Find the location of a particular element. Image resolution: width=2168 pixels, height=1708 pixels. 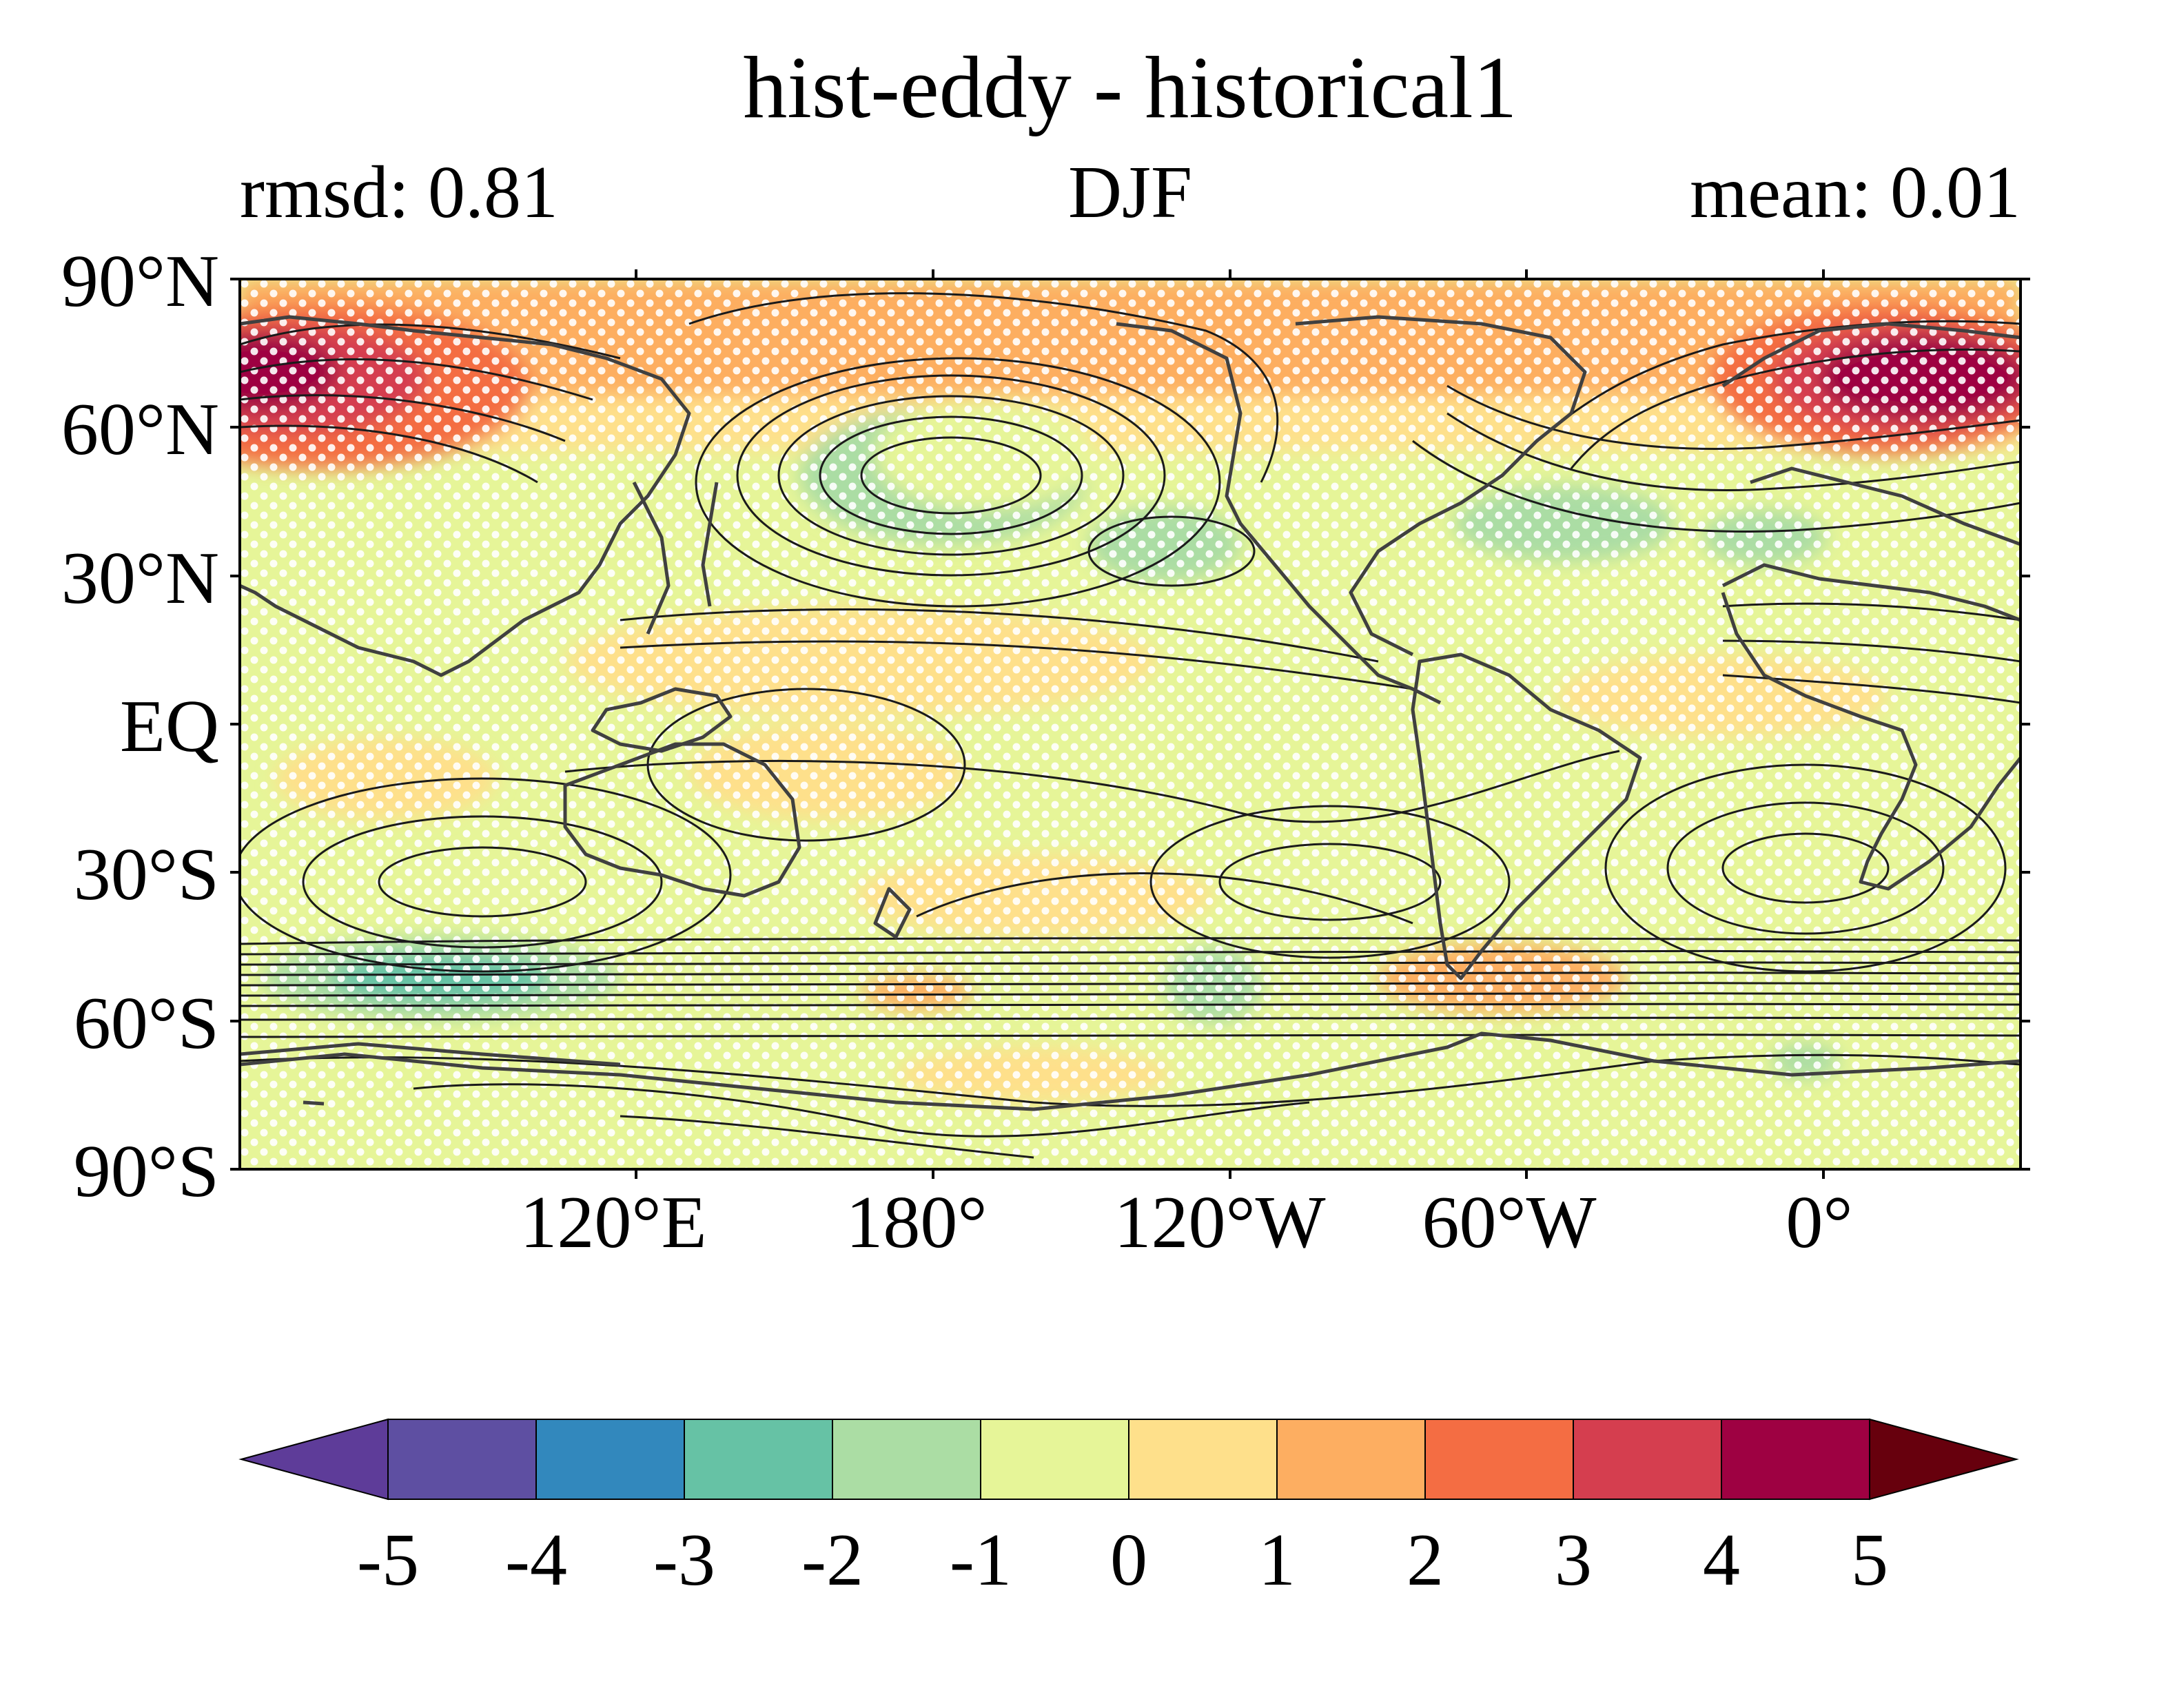

colorbar-tick-label: -2 is located at coordinates (832, 1560).